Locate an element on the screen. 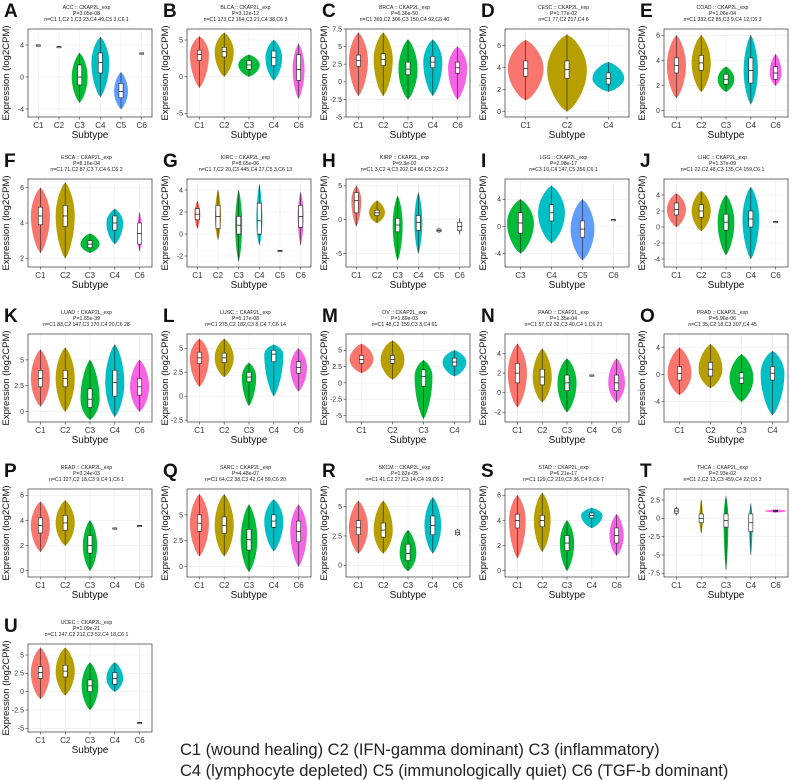  panel-pvalue: P=3.24e-03 is located at coordinates (86, 474).